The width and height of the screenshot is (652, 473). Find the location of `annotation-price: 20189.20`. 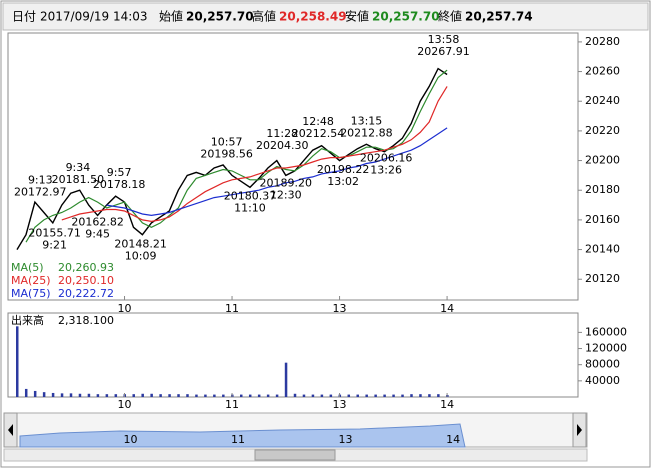

annotation-price: 20189.20 is located at coordinates (286, 183).